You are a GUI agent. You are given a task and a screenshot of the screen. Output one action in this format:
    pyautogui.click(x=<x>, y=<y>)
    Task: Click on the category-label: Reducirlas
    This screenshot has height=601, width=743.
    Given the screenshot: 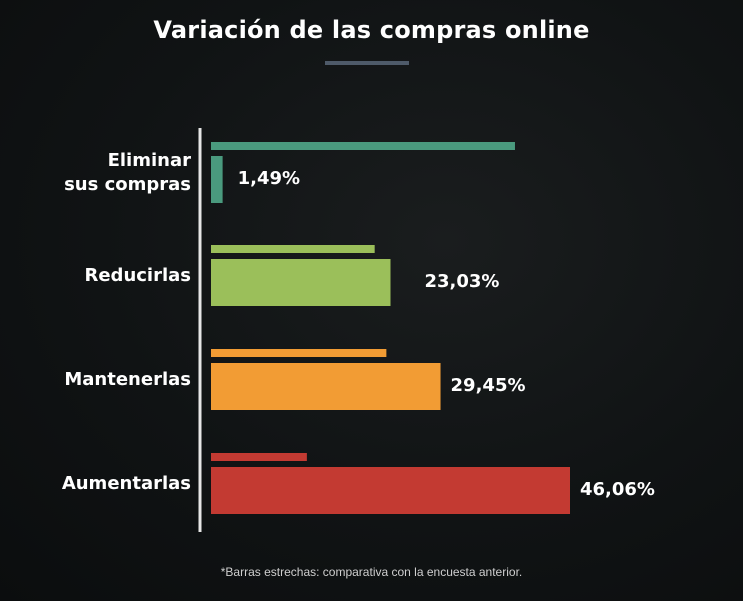 What is the action you would take?
    pyautogui.click(x=137, y=275)
    